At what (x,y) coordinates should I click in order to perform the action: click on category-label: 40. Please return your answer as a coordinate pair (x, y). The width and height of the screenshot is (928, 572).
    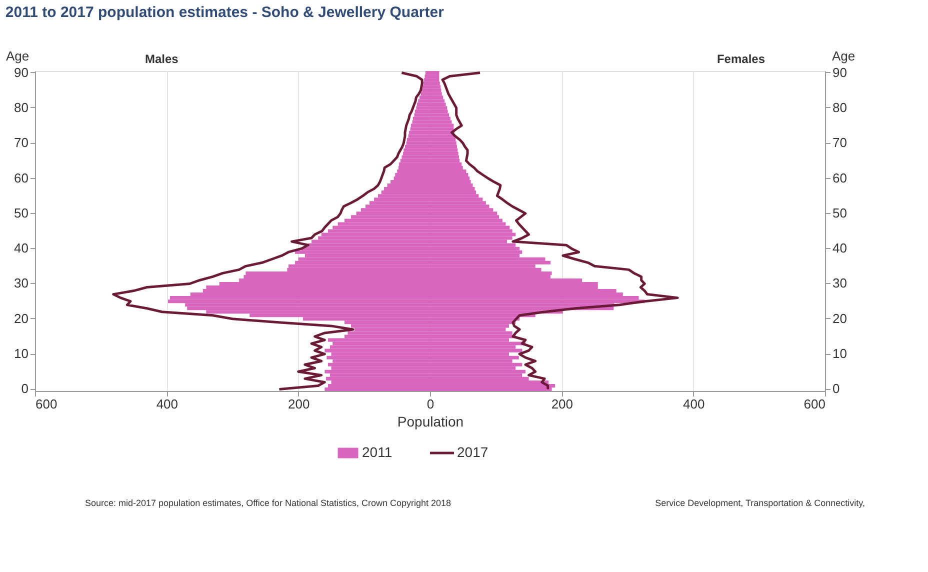
    Looking at the image, I should click on (839, 248).